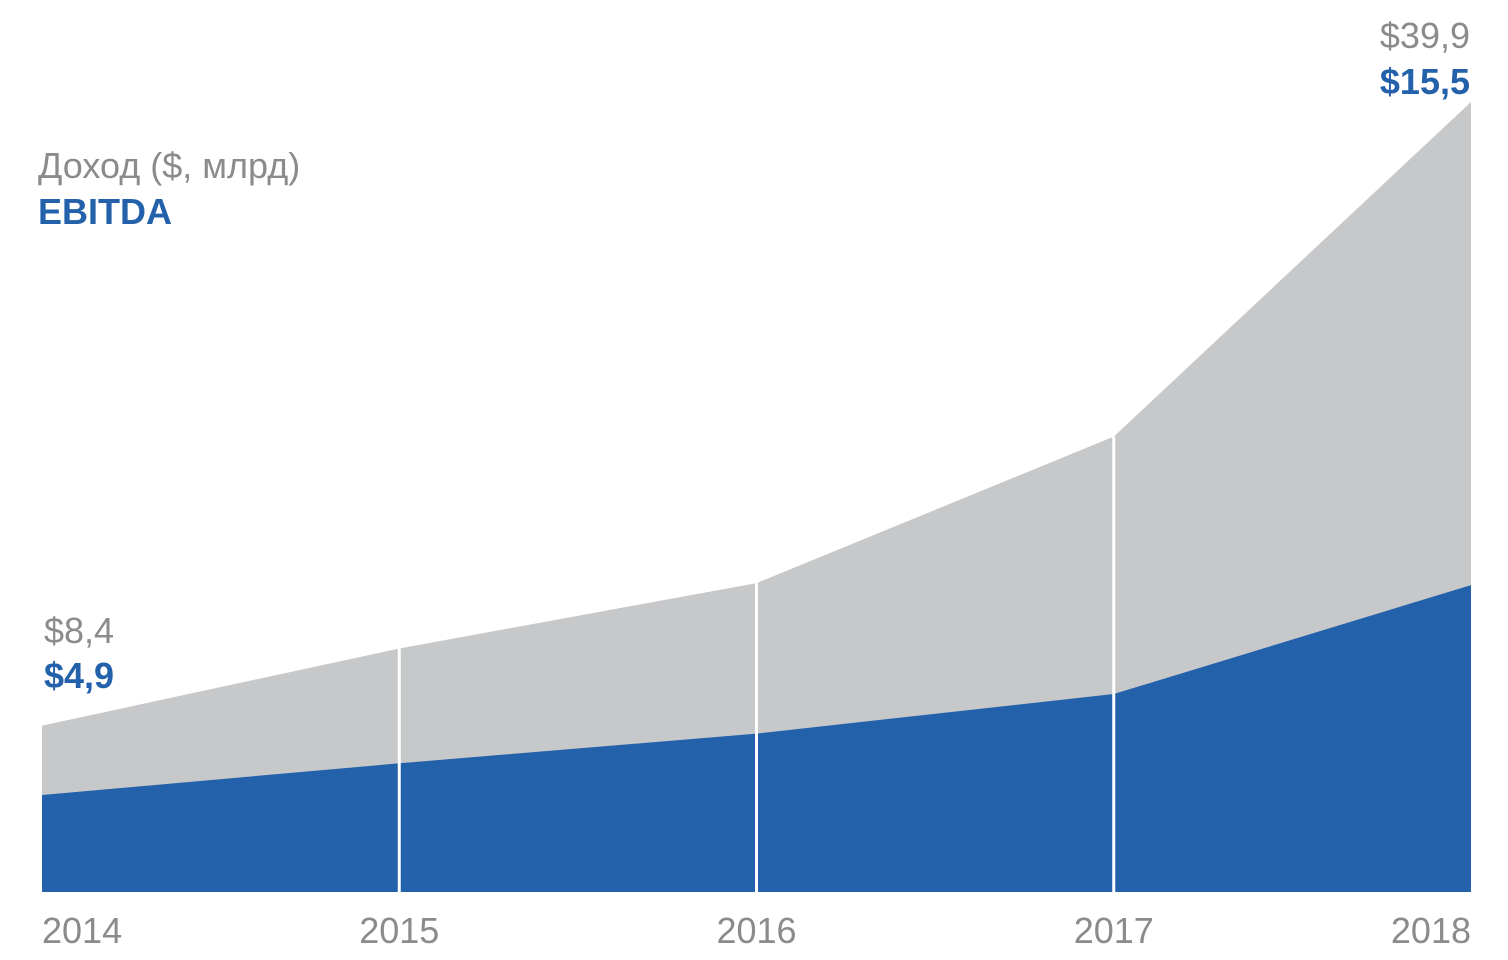 The height and width of the screenshot is (960, 1508). What do you see at coordinates (1431, 930) in the screenshot?
I see `x-tick-2018: 2018` at bounding box center [1431, 930].